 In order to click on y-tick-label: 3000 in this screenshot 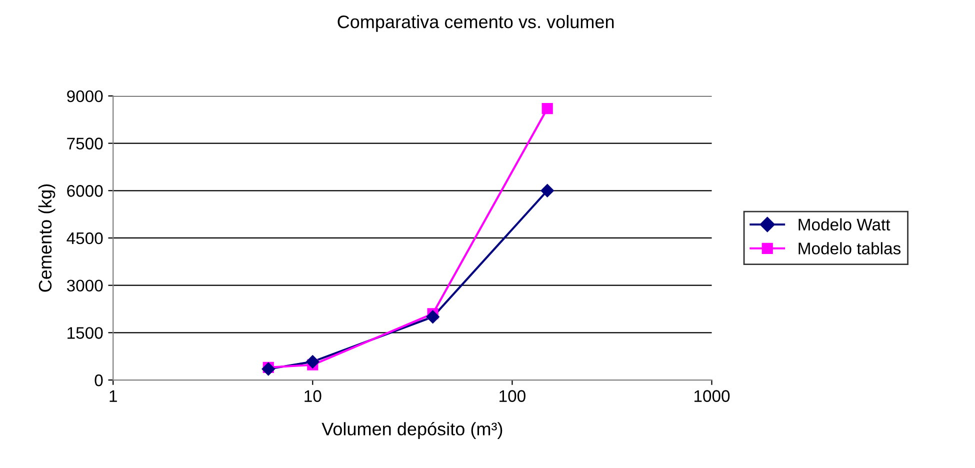, I will do `click(84, 286)`.